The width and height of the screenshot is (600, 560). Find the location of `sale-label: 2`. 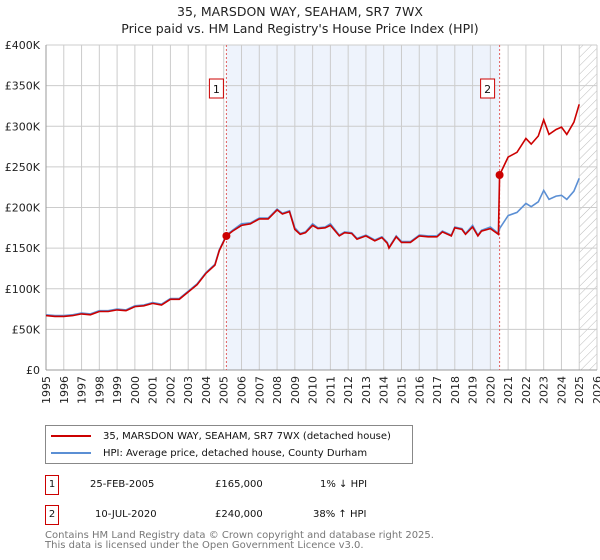

sale-label: 2 is located at coordinates (487, 89).